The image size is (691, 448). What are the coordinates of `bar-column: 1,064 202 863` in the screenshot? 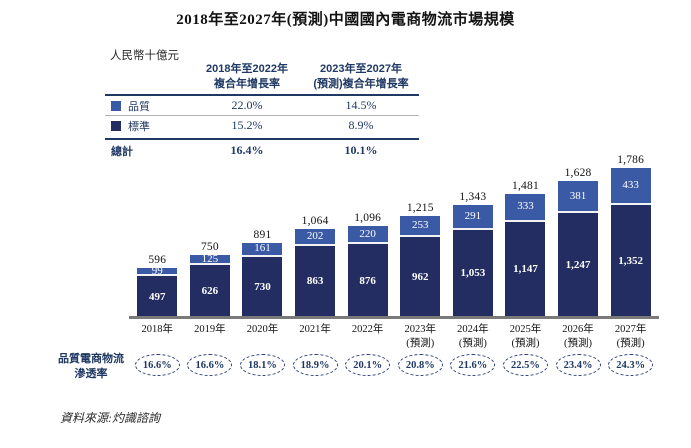 It's located at (315, 234).